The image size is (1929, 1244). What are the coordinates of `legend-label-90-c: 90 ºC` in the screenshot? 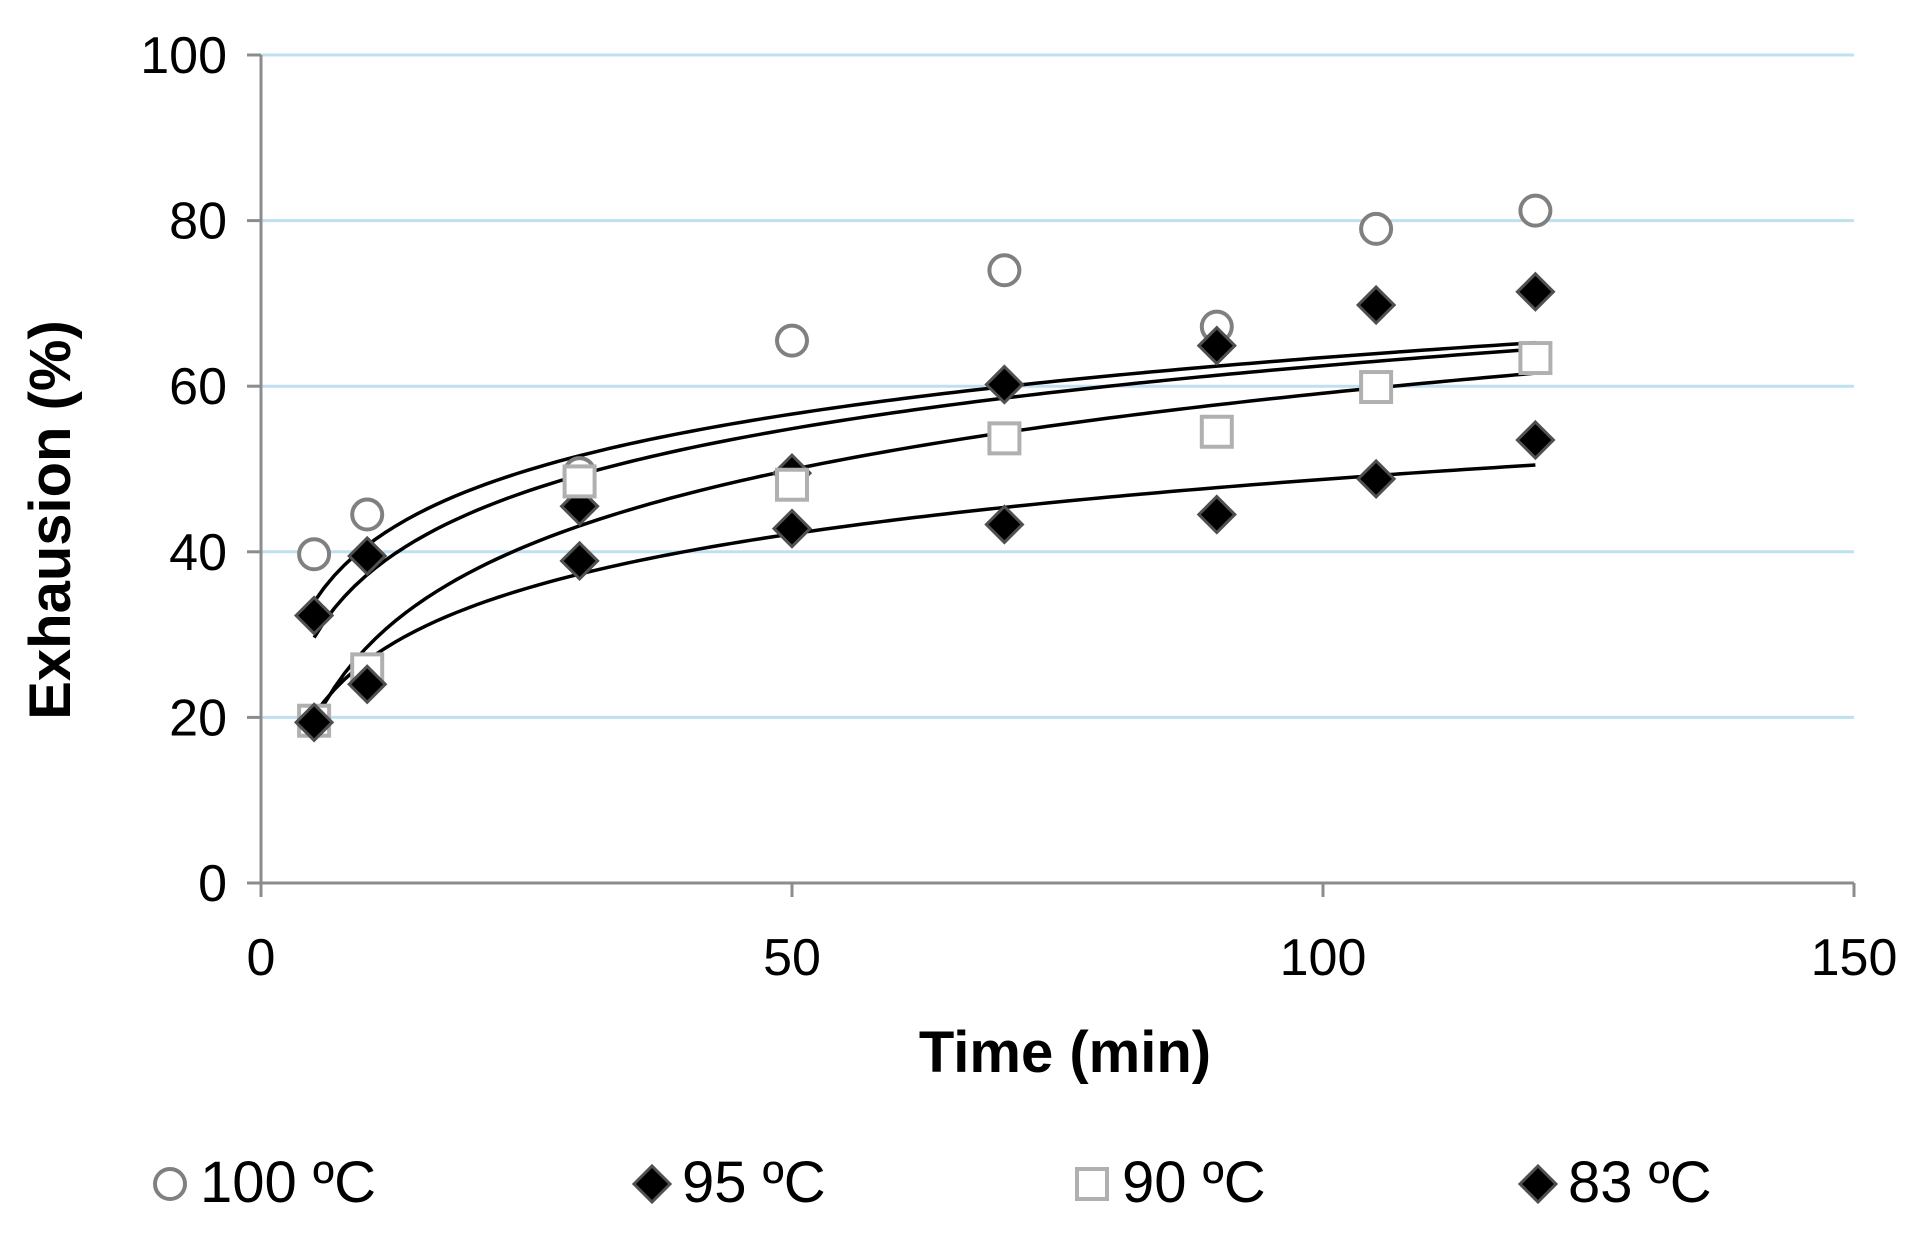 It's located at (1194, 1182).